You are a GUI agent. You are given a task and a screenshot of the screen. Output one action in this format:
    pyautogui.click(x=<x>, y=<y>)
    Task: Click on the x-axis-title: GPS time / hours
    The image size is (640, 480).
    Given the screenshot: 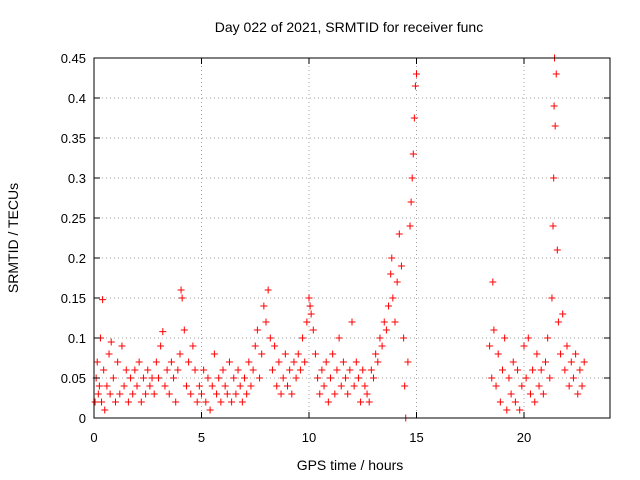 What is the action you would take?
    pyautogui.click(x=350, y=465)
    